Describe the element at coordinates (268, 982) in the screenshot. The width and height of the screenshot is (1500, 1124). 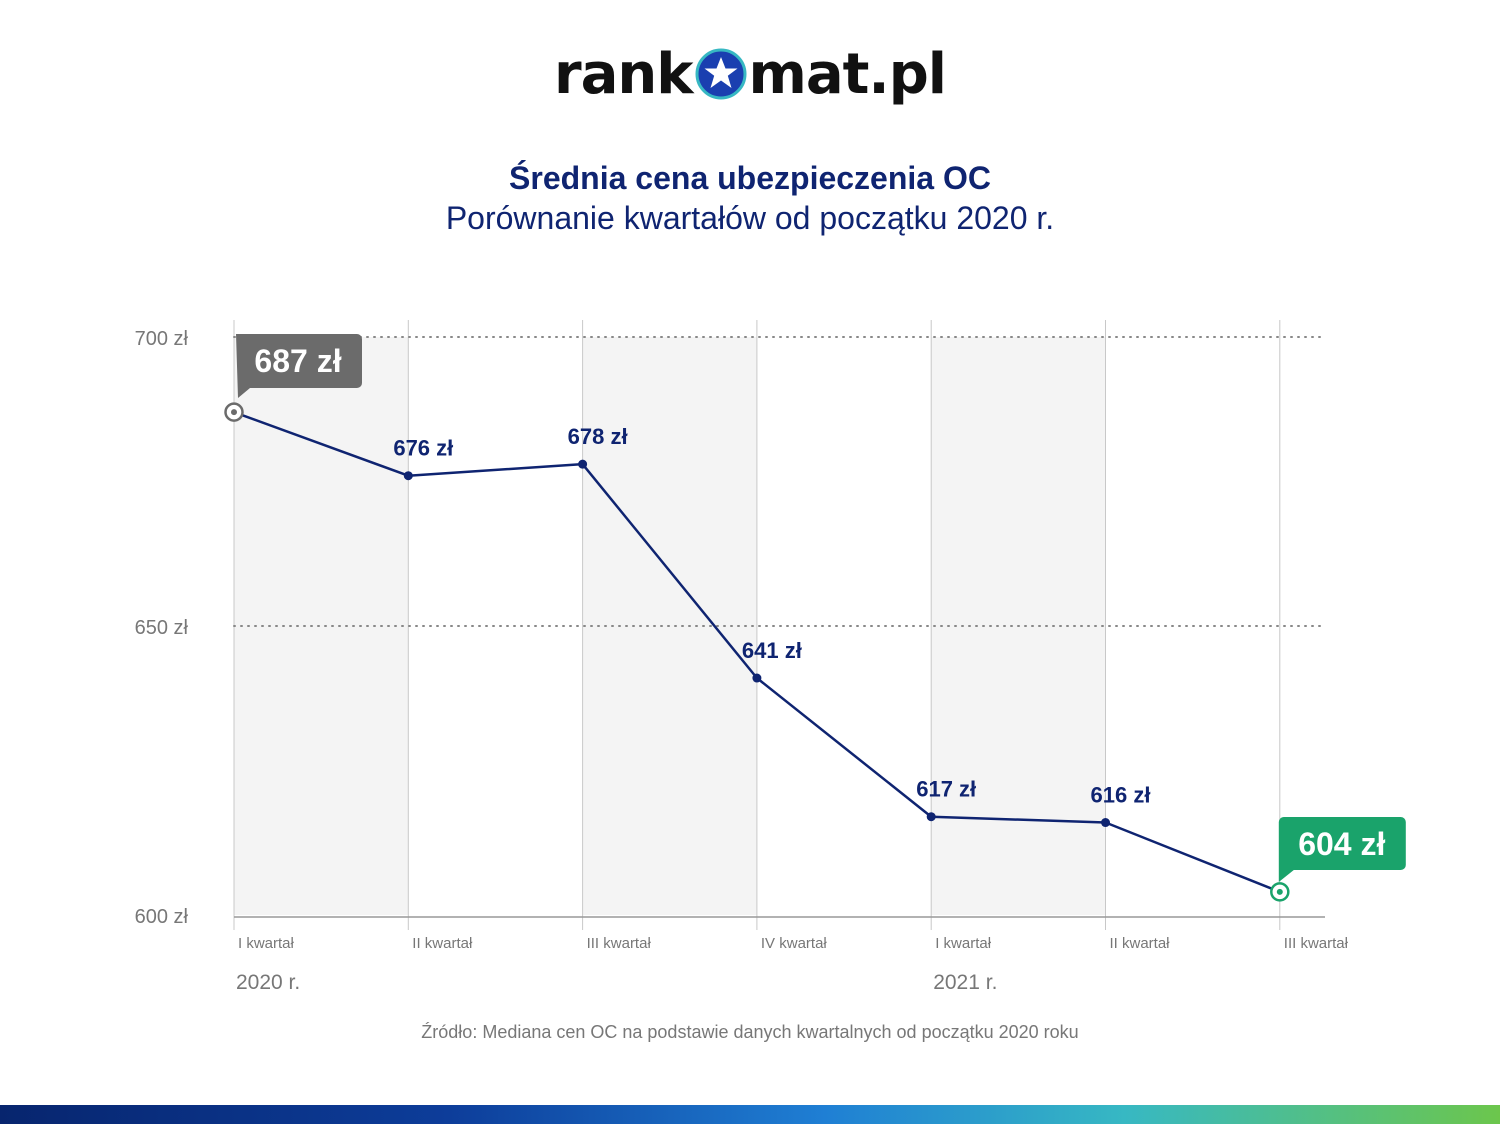
I see `year-label: 2020 r.` at that location.